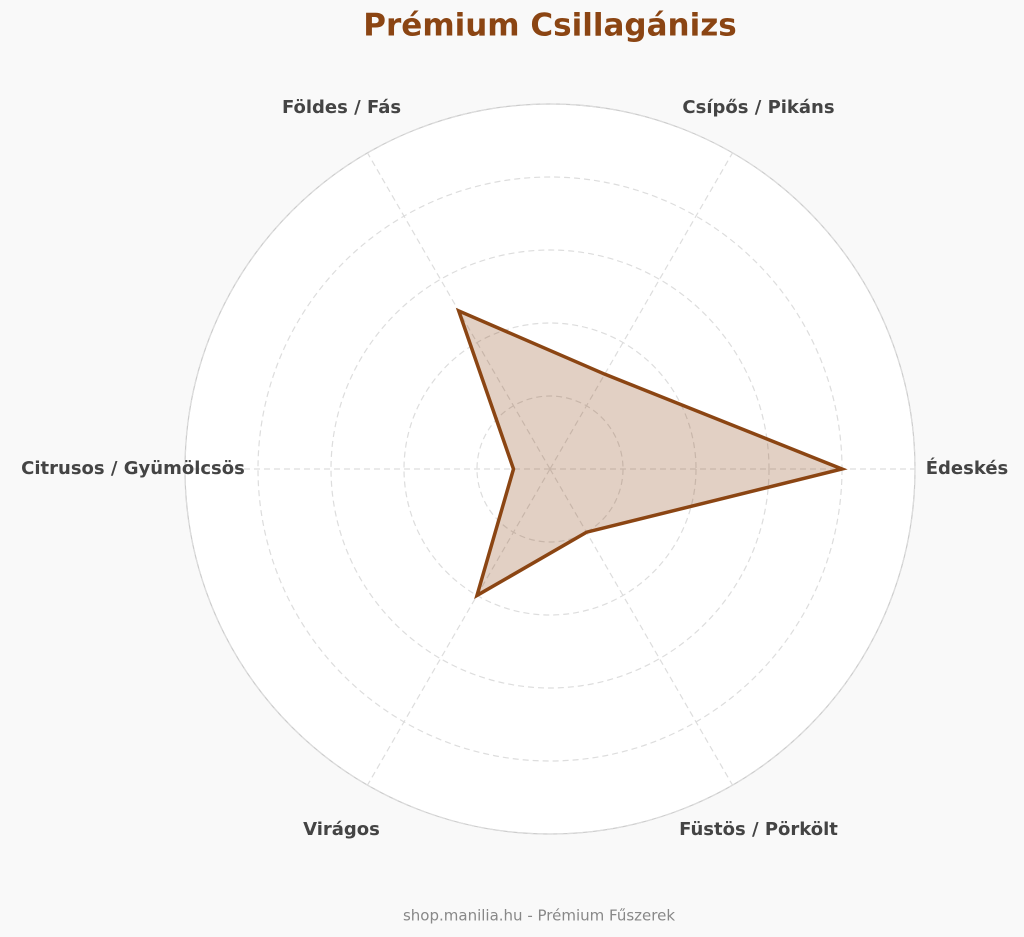 Image resolution: width=1024 pixels, height=937 pixels. I want to click on chart-title: Prémium Csillagánizs, so click(549, 26).